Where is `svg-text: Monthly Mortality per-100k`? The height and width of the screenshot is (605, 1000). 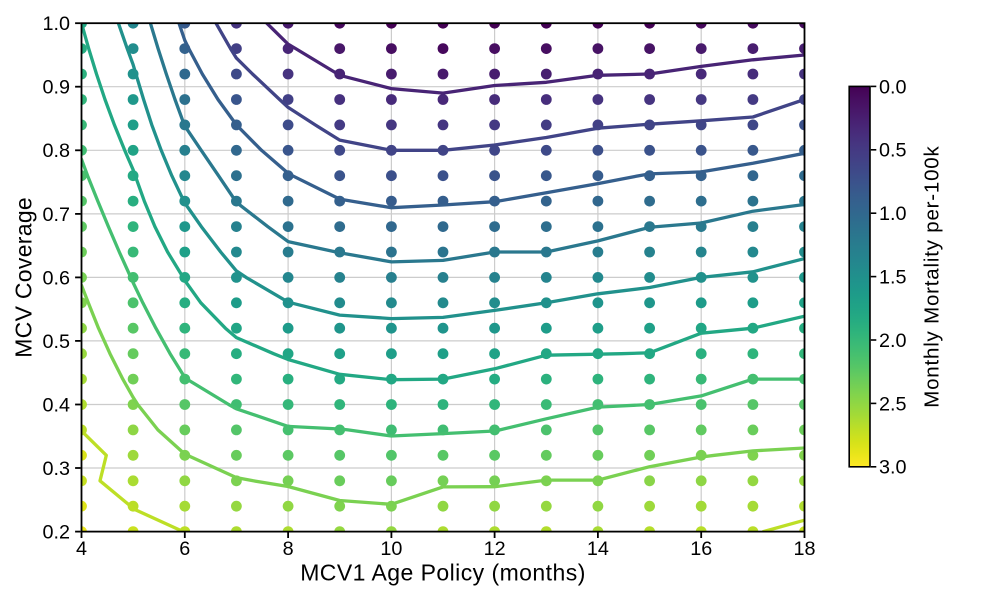
svg-text: Monthly Mortality per-100k is located at coordinates (932, 276).